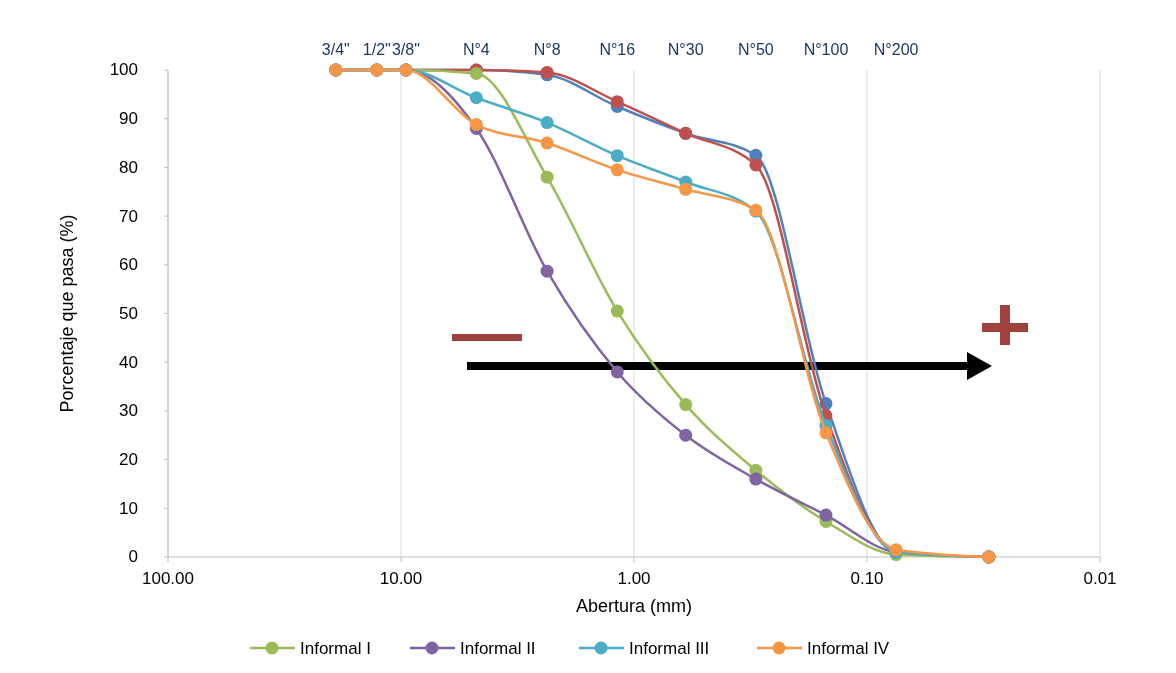  What do you see at coordinates (128, 265) in the screenshot?
I see `y-tick-label: 60` at bounding box center [128, 265].